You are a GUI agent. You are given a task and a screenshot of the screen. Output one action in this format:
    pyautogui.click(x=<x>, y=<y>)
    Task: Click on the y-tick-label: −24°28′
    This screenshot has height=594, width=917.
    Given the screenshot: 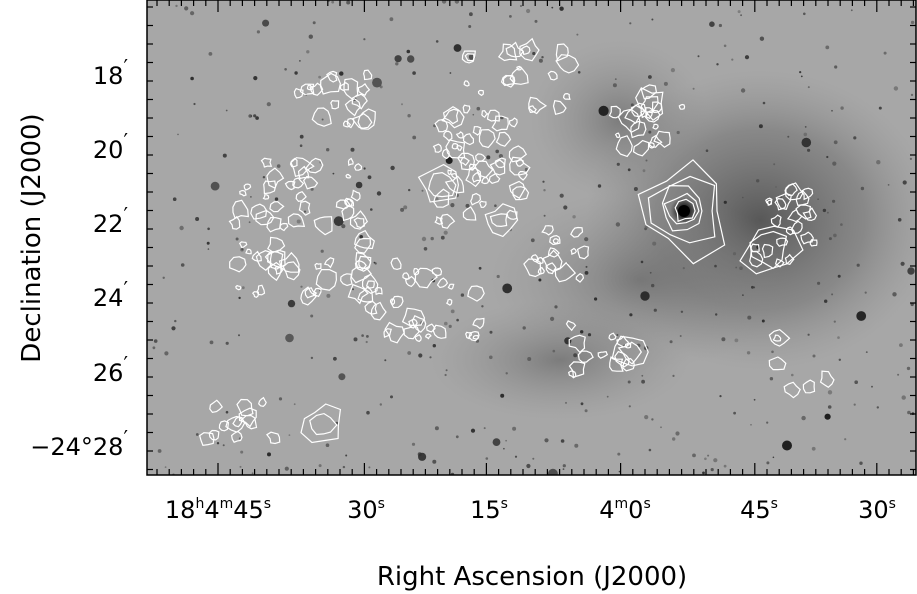 What is the action you would take?
    pyautogui.click(x=79, y=443)
    